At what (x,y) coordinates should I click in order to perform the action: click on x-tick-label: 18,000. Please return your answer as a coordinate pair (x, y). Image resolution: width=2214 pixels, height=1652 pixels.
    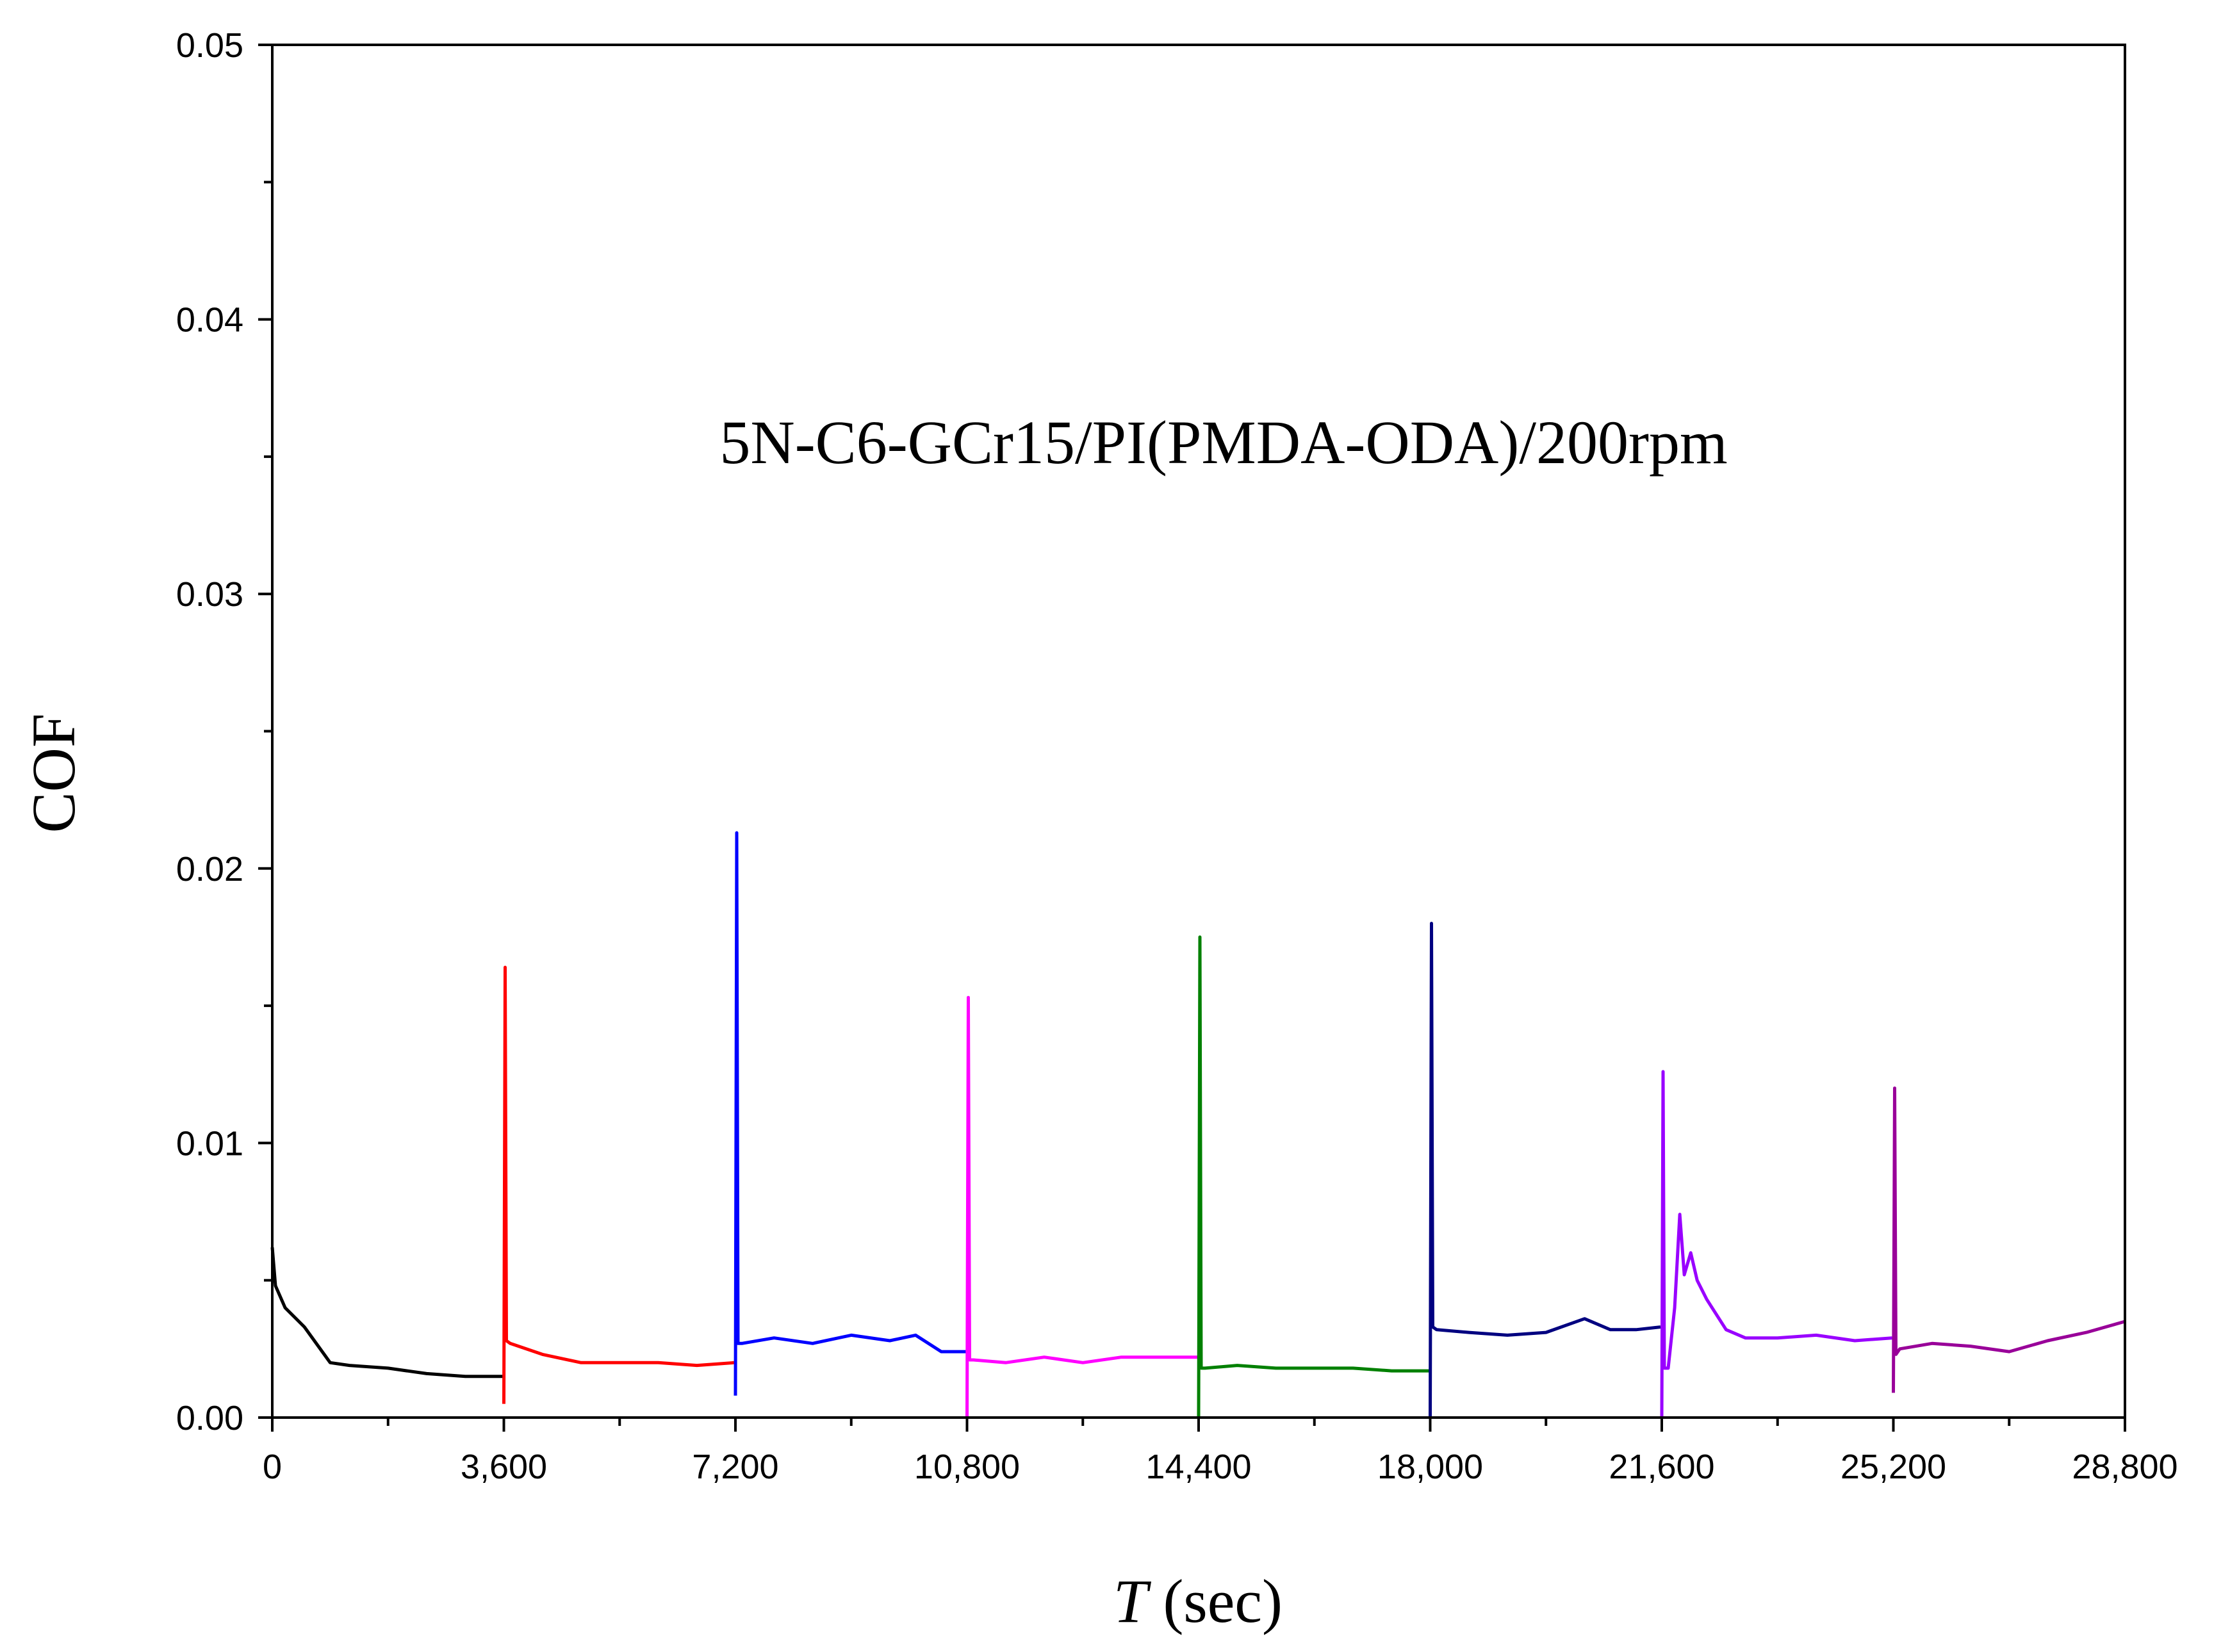
    Looking at the image, I should click on (1430, 1467).